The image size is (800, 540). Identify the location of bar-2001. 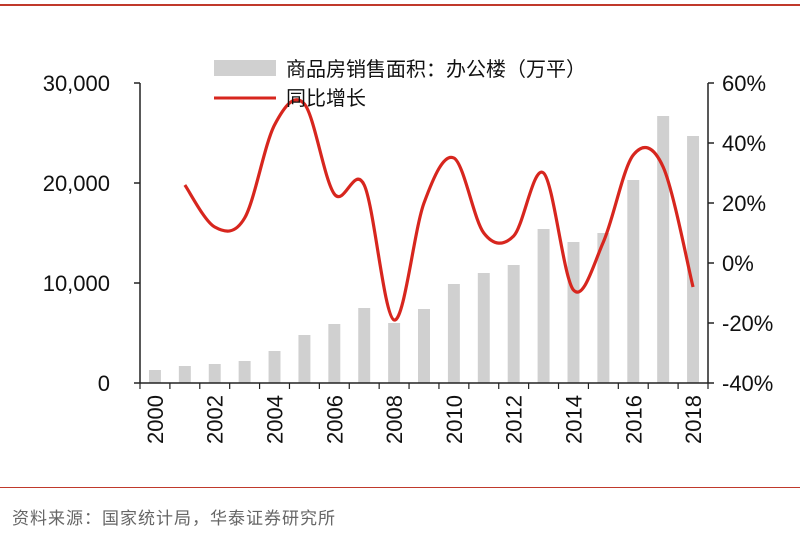
(184, 374).